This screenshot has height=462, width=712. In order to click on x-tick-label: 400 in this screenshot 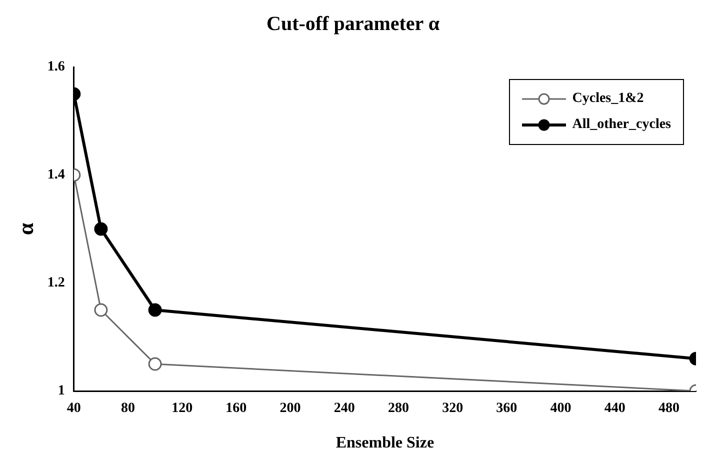, I will do `click(561, 408)`.